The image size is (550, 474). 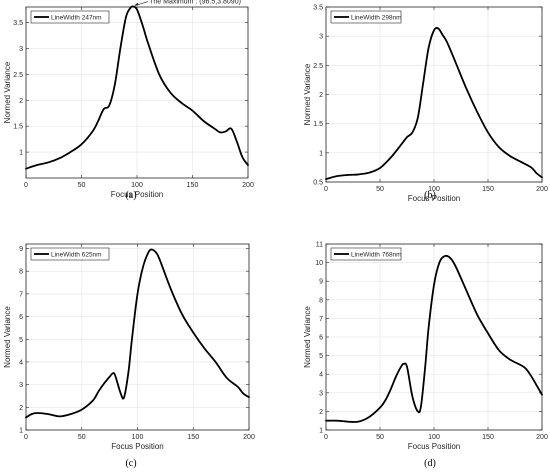 What do you see at coordinates (430, 195) in the screenshot?
I see `panel-label: (b)` at bounding box center [430, 195].